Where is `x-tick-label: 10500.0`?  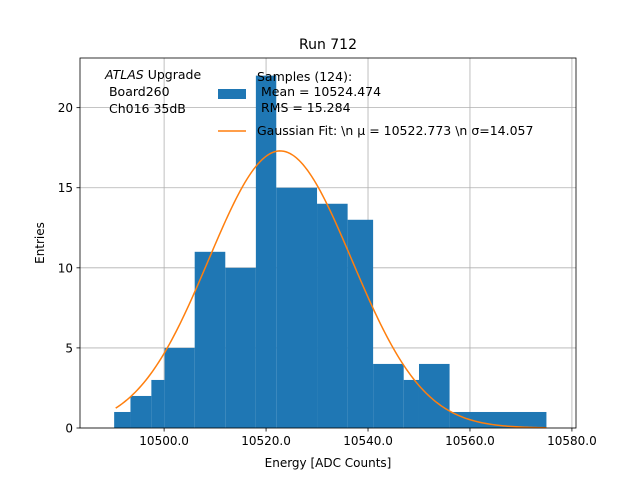
x-tick-label: 10500.0 is located at coordinates (164, 441).